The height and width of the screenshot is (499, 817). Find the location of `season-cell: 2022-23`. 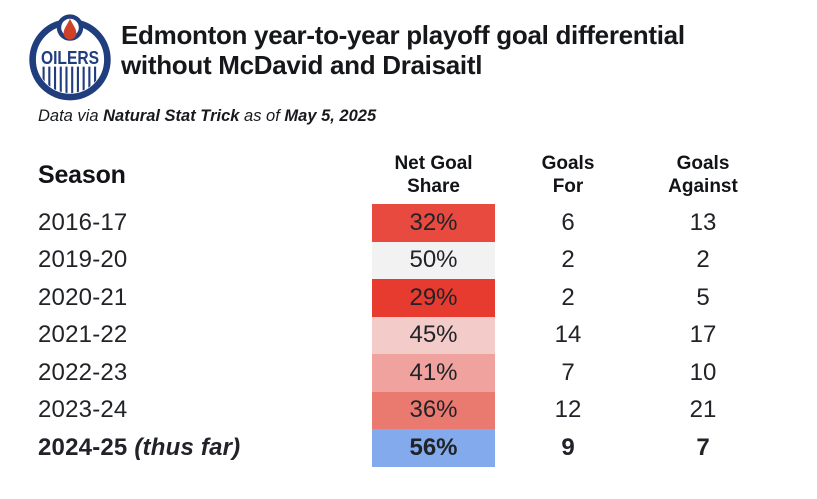

season-cell: 2022-23 is located at coordinates (83, 372).